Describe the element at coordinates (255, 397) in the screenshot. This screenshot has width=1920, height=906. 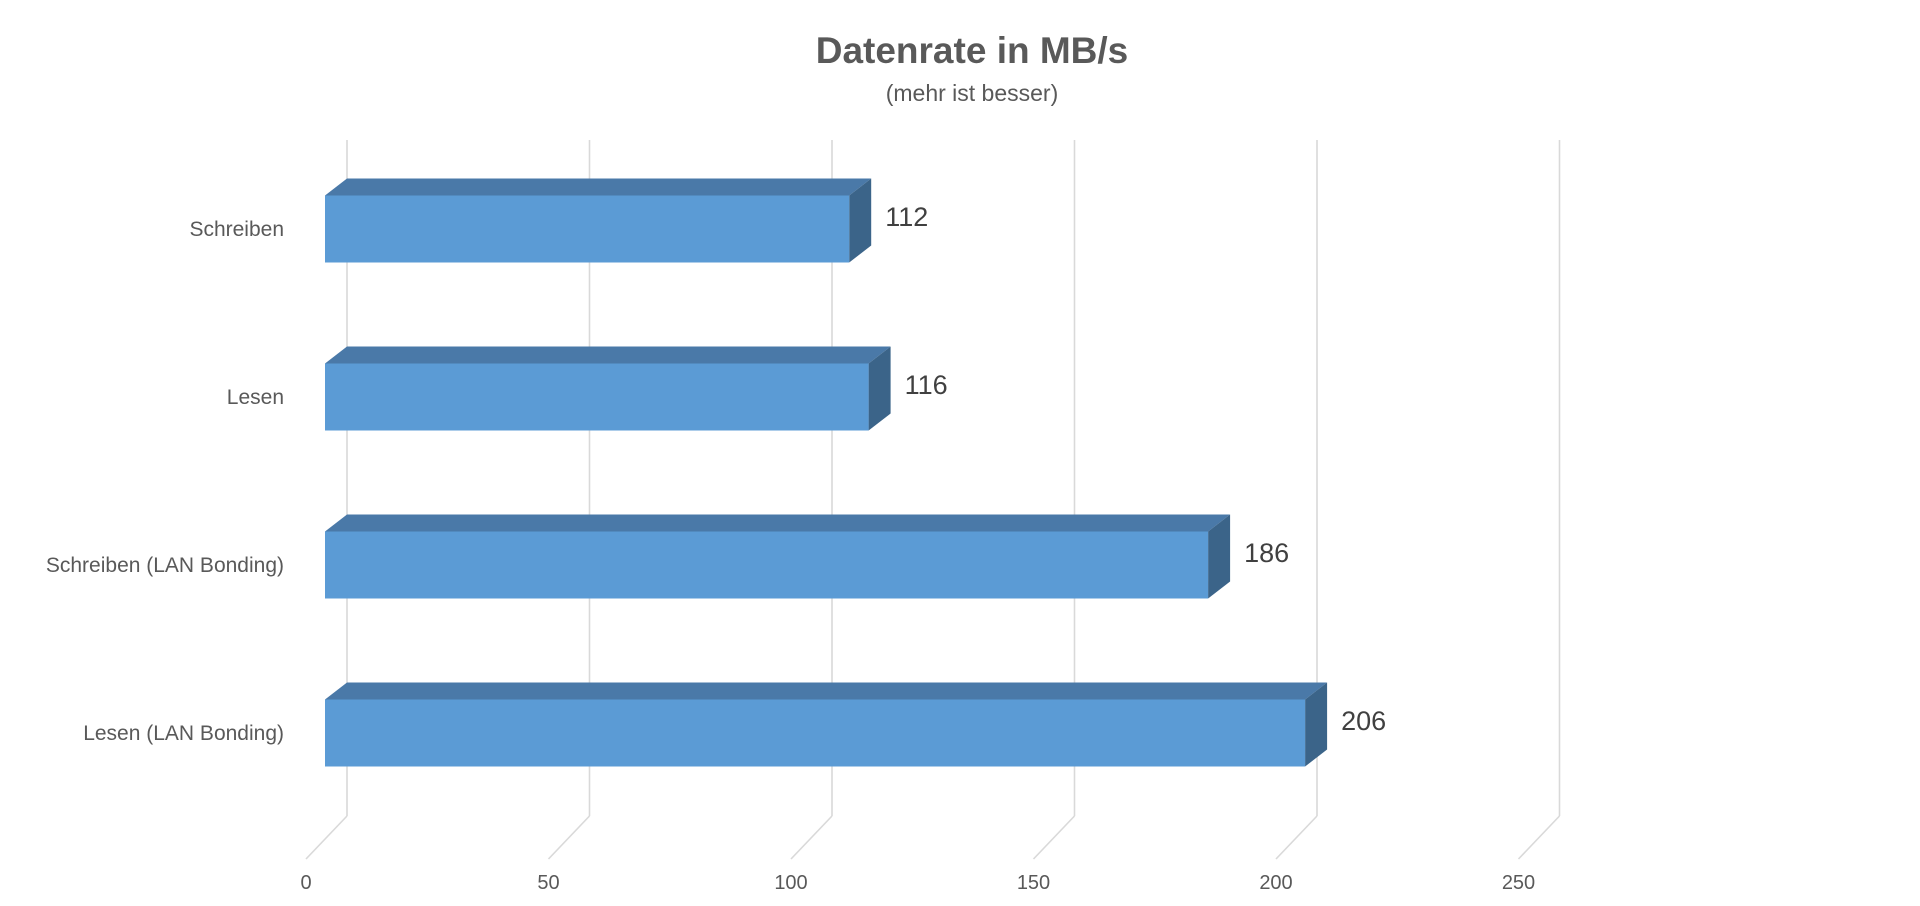
I see `category-label: Lesen` at that location.